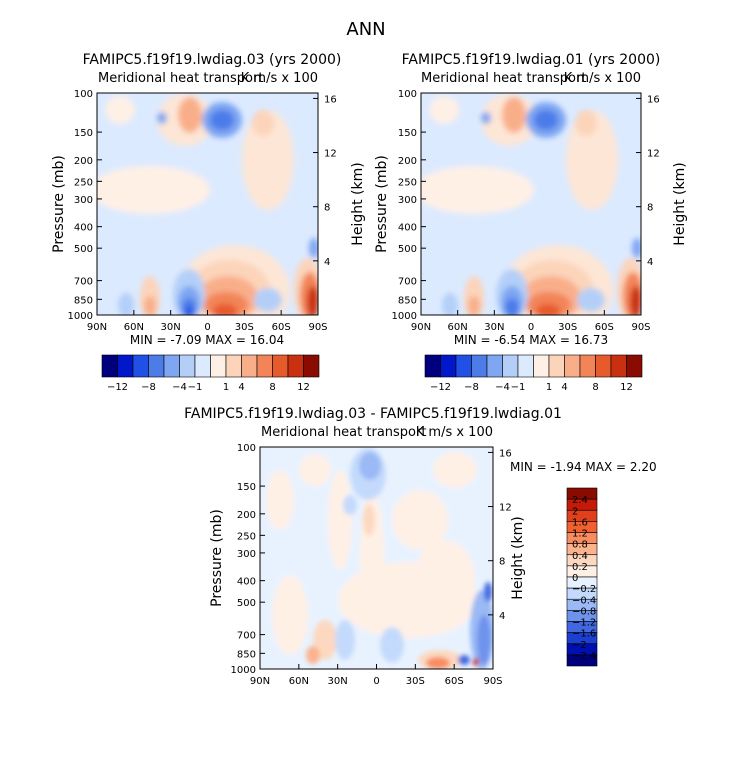  I want to click on panel-1-ylabel: Pressure (mb), so click(59, 204).